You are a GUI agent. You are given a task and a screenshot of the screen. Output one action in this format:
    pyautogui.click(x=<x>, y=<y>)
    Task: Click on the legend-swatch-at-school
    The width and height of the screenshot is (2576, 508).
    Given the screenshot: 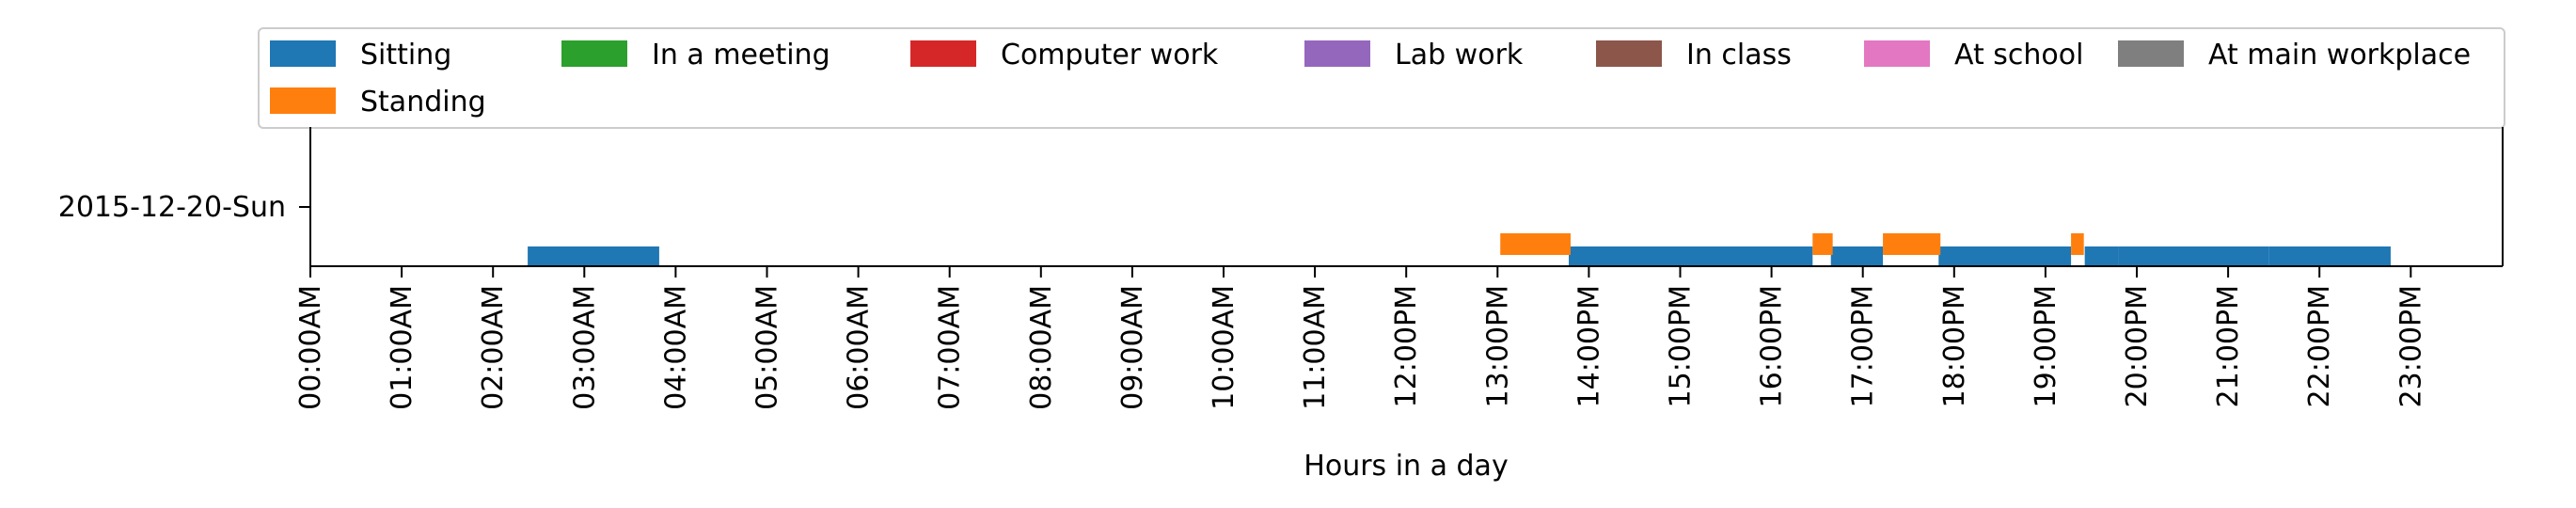 What is the action you would take?
    pyautogui.click(x=1897, y=54)
    